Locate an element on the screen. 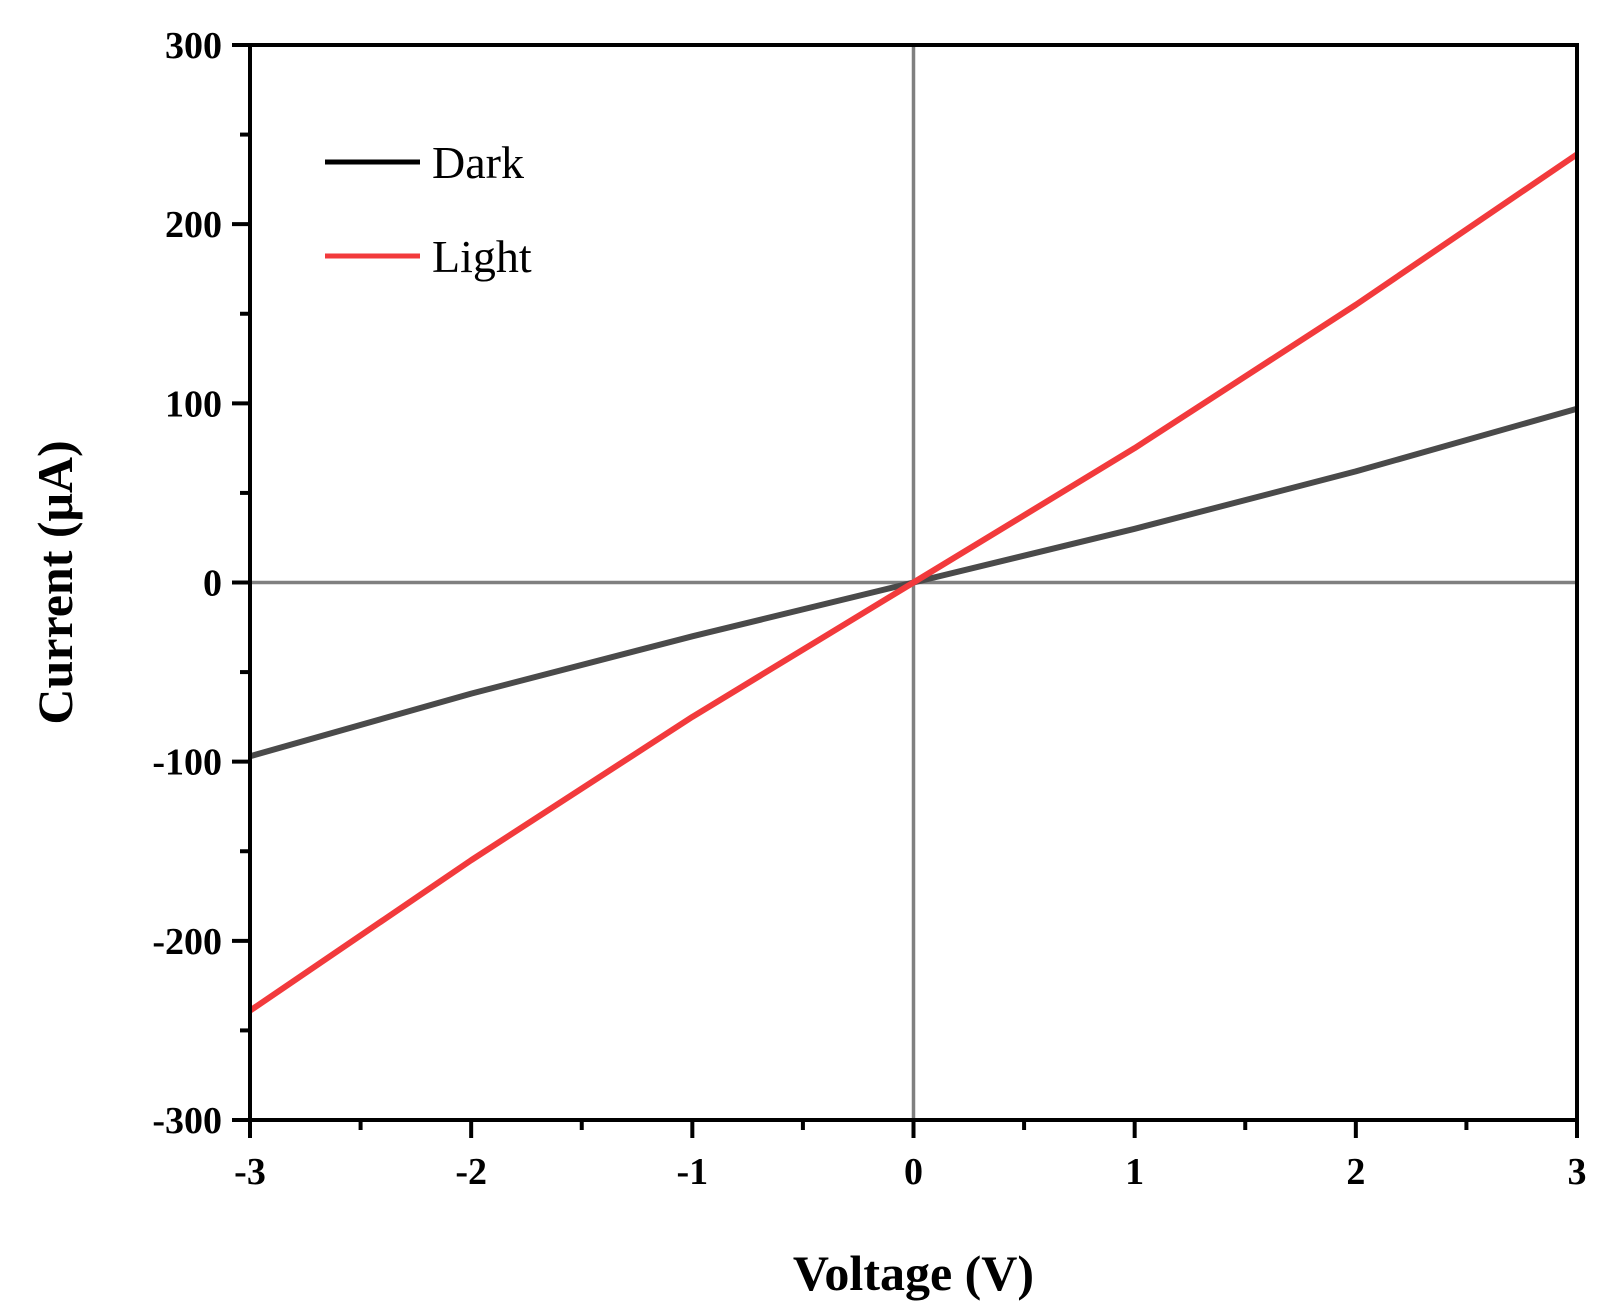 This screenshot has width=1607, height=1310. x-axis: -3 -2 -1 0 1 2 3 is located at coordinates (910, 1156).